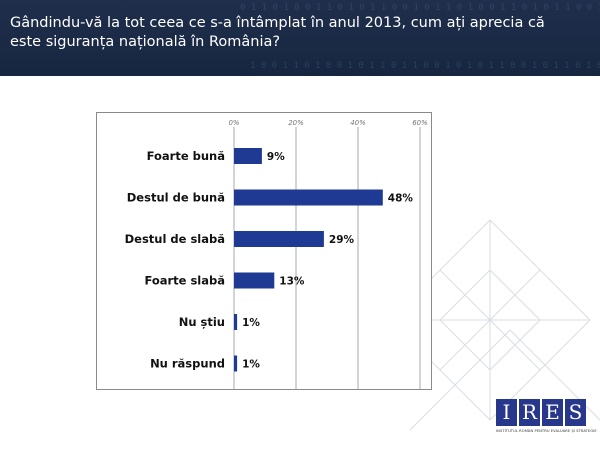 The image size is (600, 450). Describe the element at coordinates (276, 157) in the screenshot. I see `data-label: 9%` at that location.